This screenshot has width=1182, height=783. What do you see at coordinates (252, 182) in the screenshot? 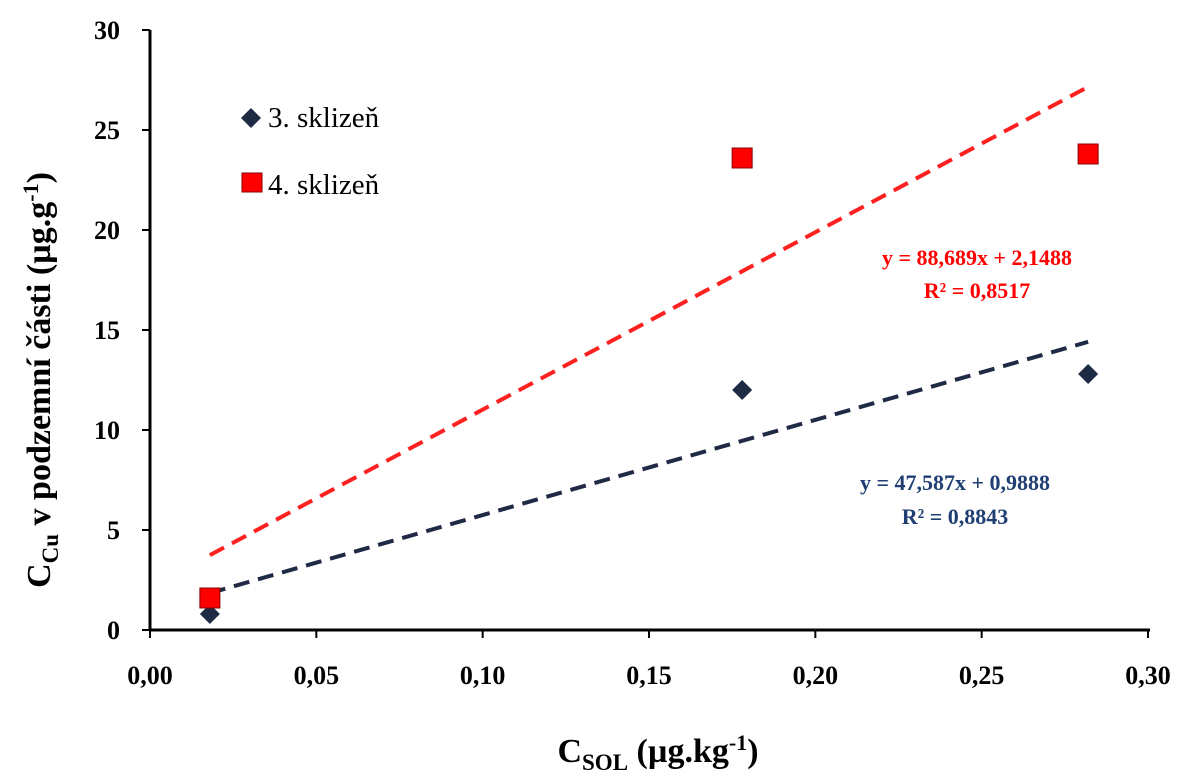
I see `legend-square-marker` at bounding box center [252, 182].